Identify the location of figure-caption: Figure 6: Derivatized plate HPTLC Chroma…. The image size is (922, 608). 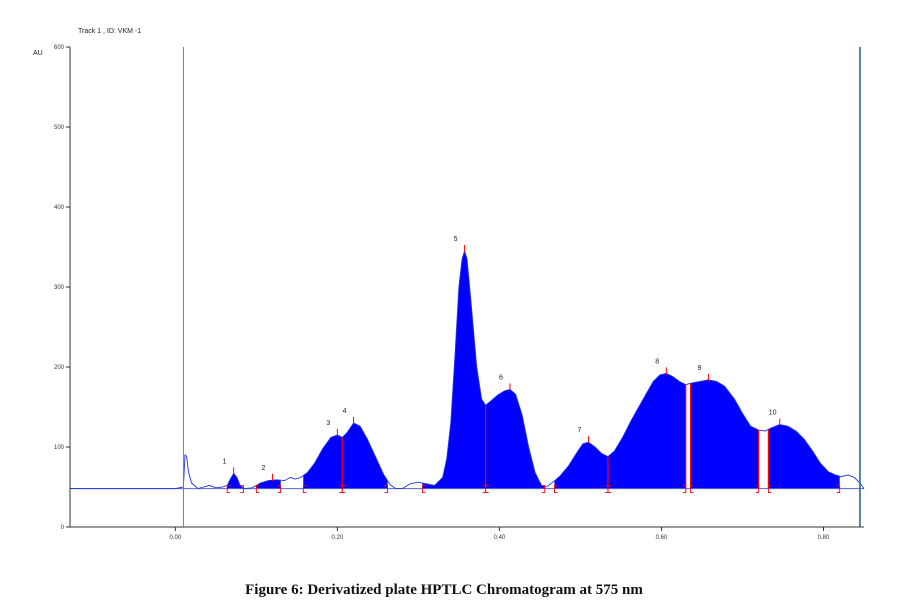
(444, 590).